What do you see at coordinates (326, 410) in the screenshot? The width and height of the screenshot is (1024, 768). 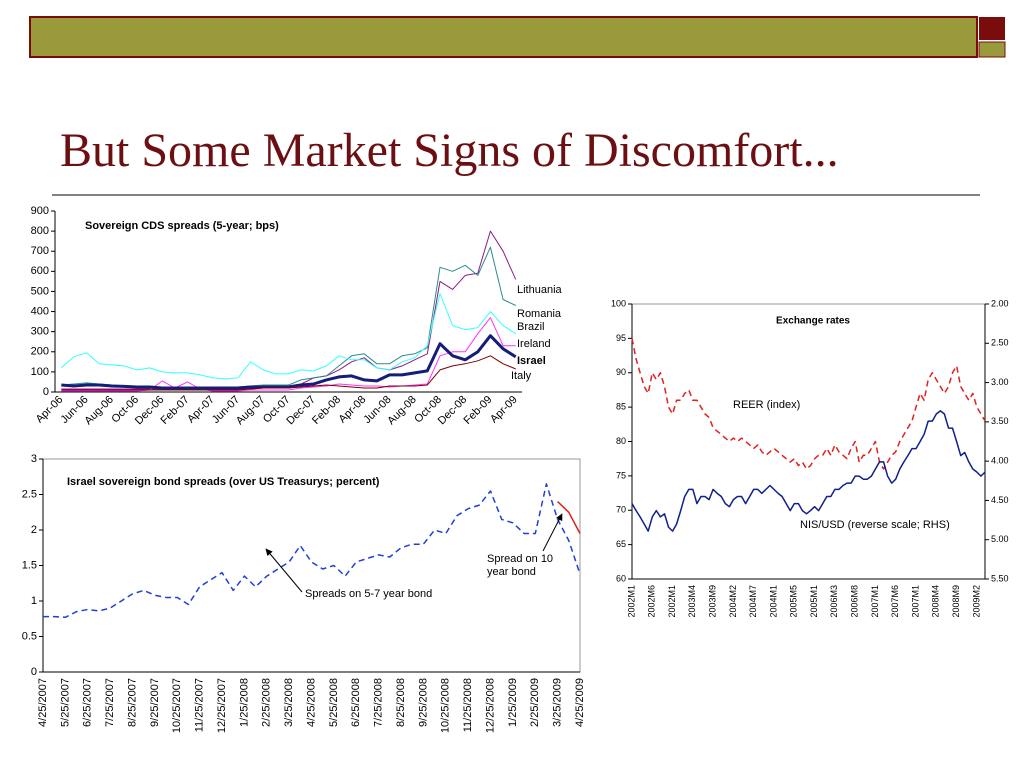 I see `x-tick-label: Feb-08` at bounding box center [326, 410].